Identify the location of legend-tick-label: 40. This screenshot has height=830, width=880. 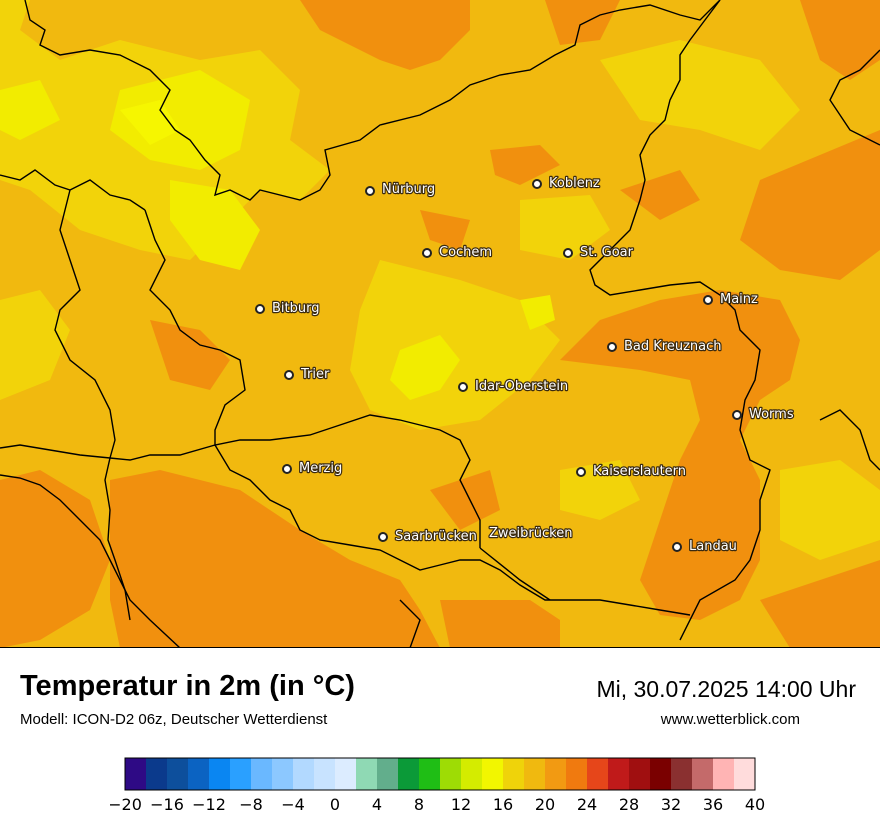
(755, 804).